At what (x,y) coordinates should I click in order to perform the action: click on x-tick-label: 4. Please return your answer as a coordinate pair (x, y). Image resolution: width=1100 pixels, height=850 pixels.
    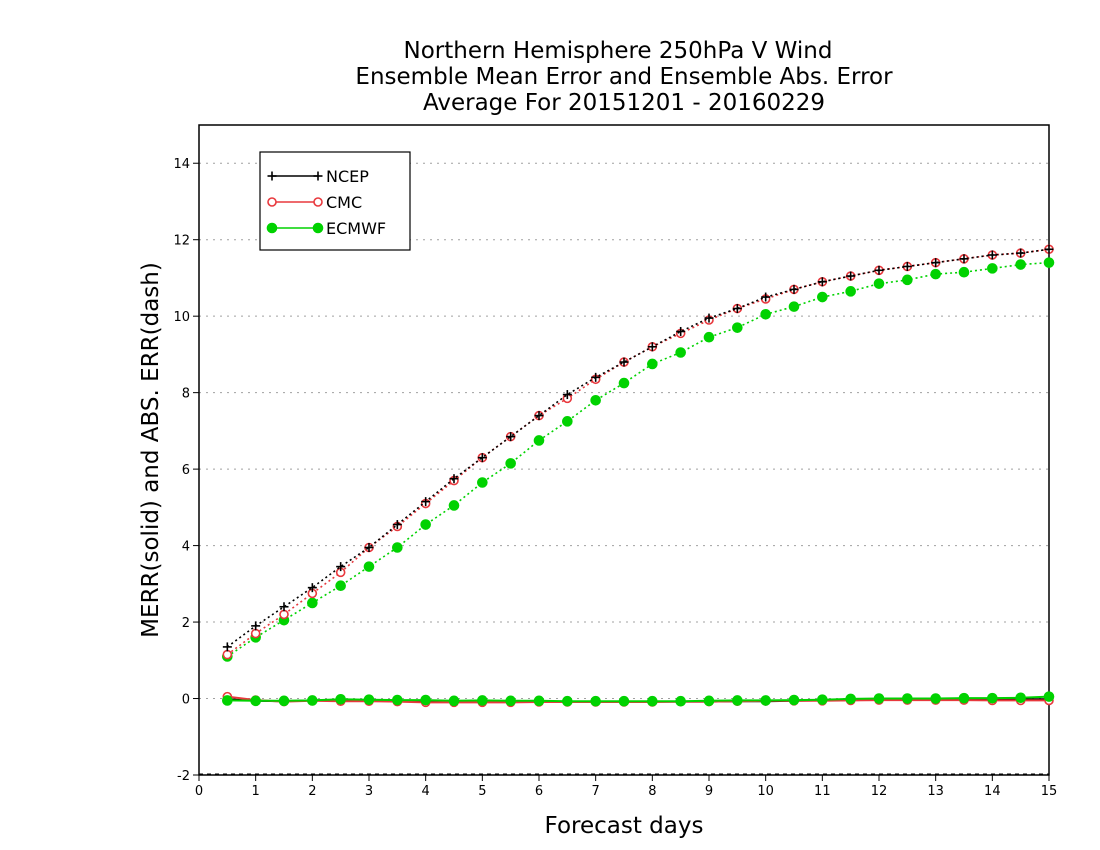
    Looking at the image, I should click on (426, 791).